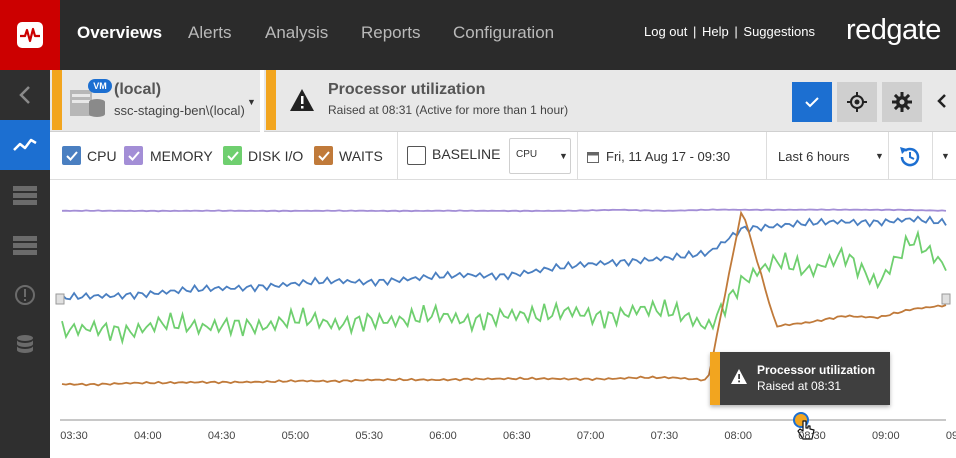 This screenshot has width=956, height=458. Describe the element at coordinates (816, 370) in the screenshot. I see `tooltip-title: Processor utilization` at that location.